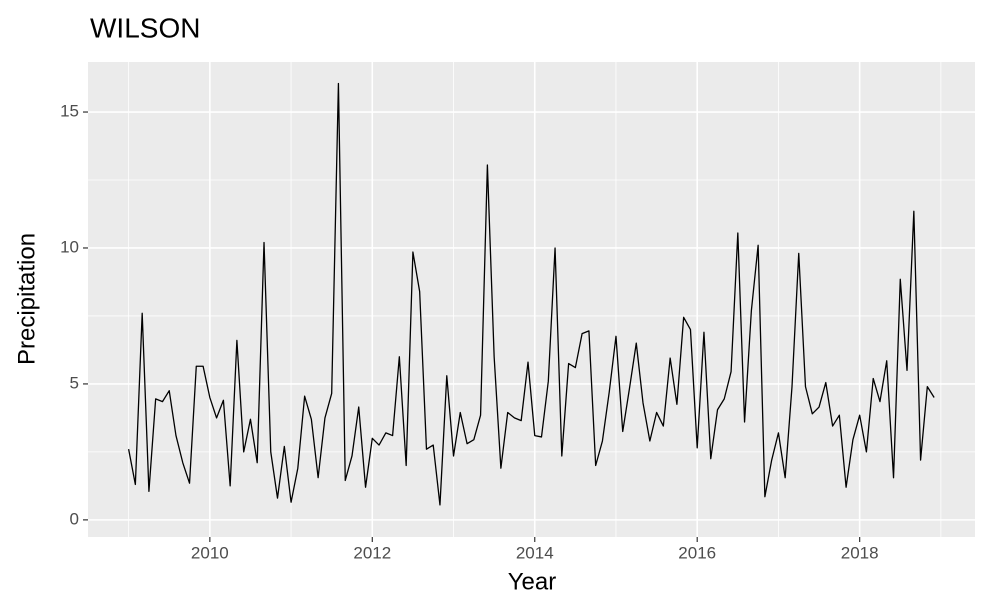 This screenshot has height=613, width=992. Describe the element at coordinates (860, 552) in the screenshot. I see `x-tick-label: 2018` at that location.